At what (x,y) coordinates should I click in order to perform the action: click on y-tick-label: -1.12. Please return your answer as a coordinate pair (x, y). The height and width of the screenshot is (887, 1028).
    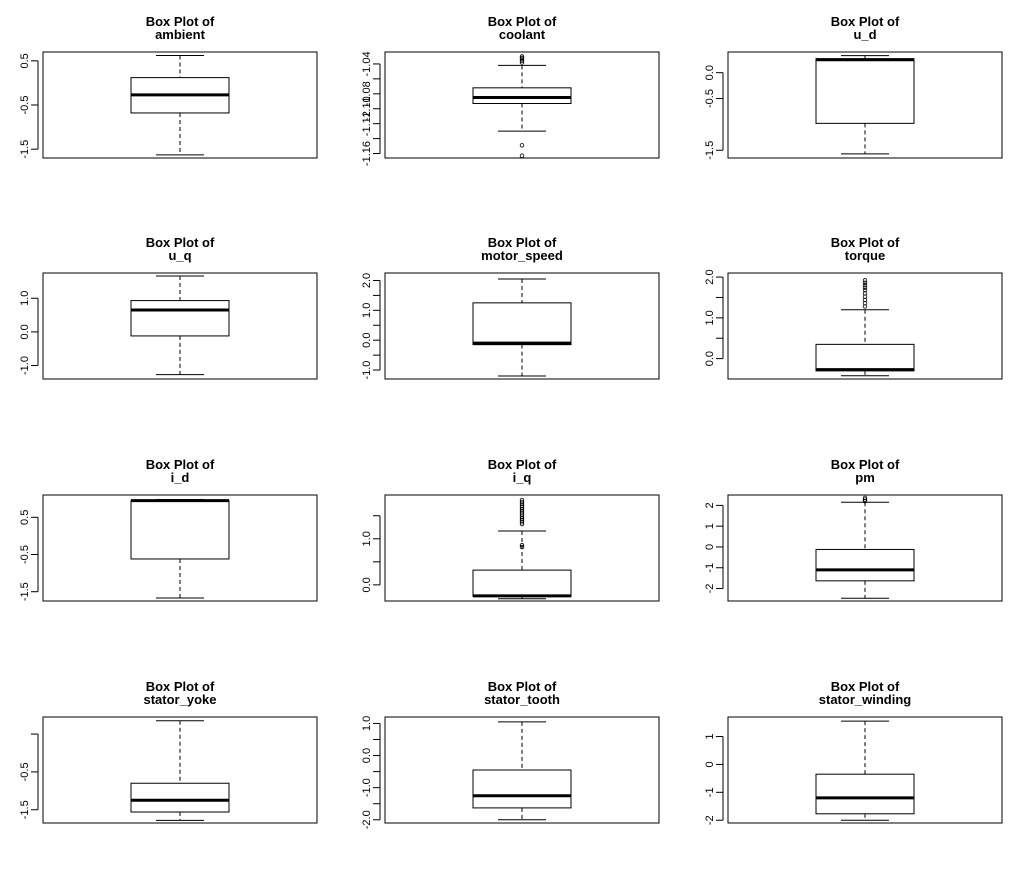
    Looking at the image, I should click on (367, 123).